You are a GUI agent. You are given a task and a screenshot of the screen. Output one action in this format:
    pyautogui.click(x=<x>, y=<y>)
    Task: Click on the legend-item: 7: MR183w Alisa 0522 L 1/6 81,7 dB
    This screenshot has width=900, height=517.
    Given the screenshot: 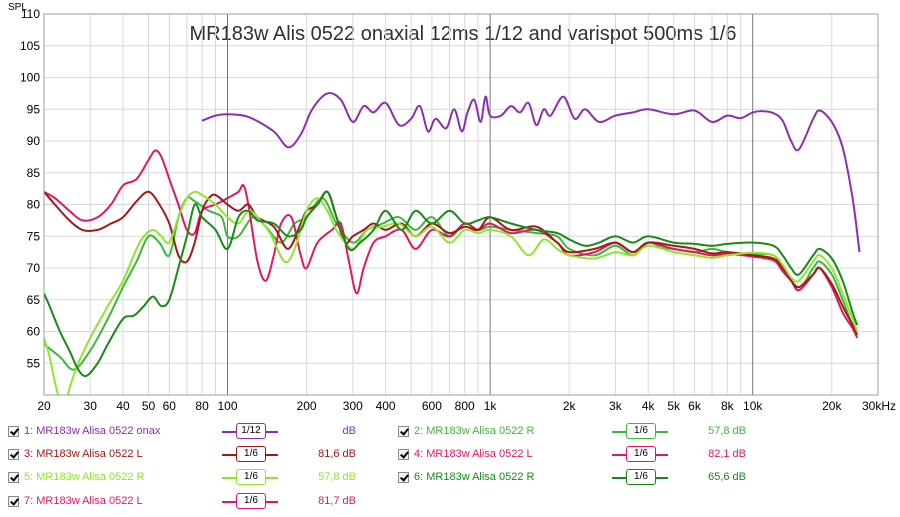 What is the action you would take?
    pyautogui.click(x=182, y=501)
    